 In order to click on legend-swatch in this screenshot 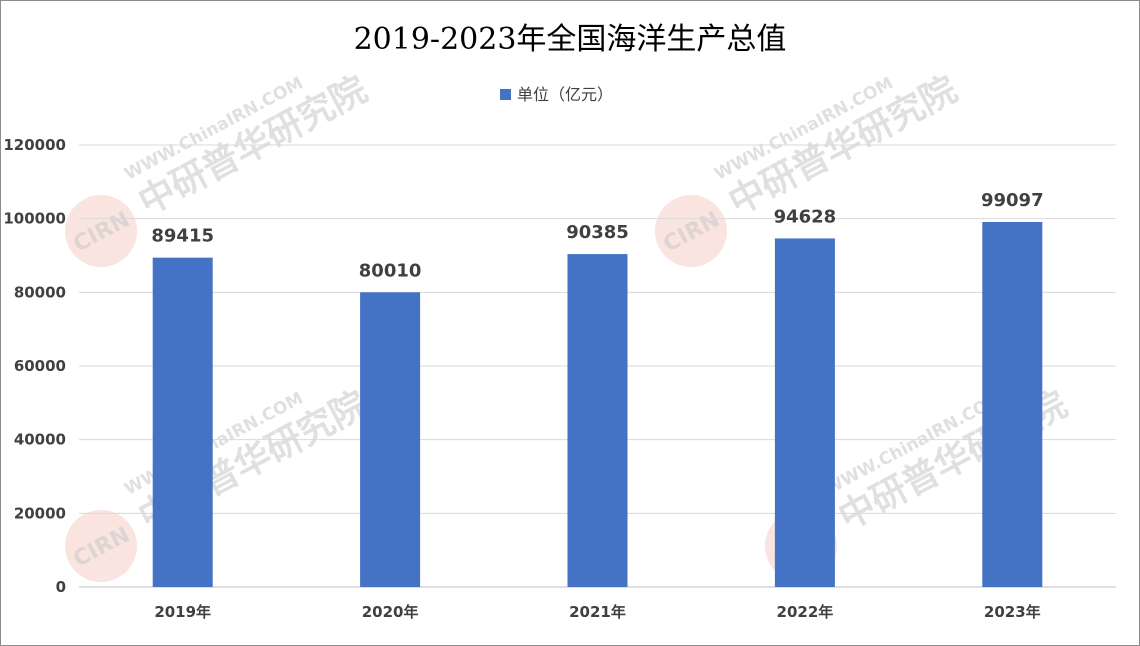, I will do `click(505, 94)`.